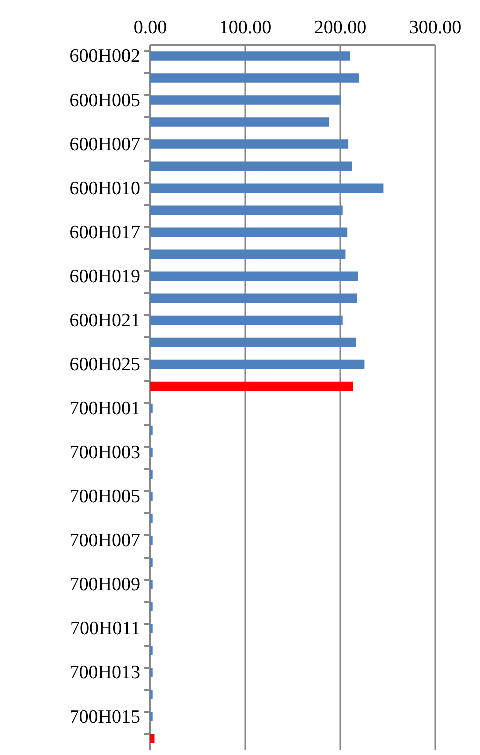  Describe the element at coordinates (105, 629) in the screenshot. I see `y-tick-label: 700H011` at that location.